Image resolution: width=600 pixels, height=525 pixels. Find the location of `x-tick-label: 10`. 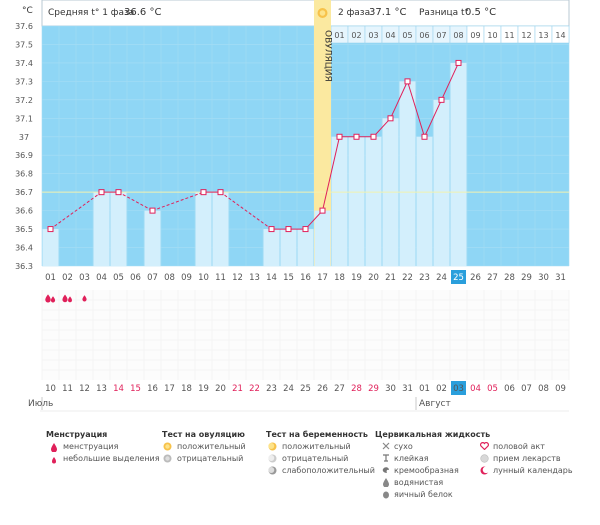

x-tick-label: 10 is located at coordinates (203, 278).